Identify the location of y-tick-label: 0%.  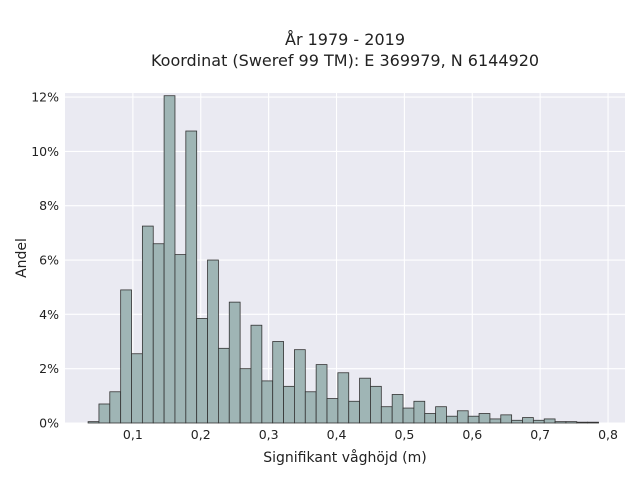
(49, 423).